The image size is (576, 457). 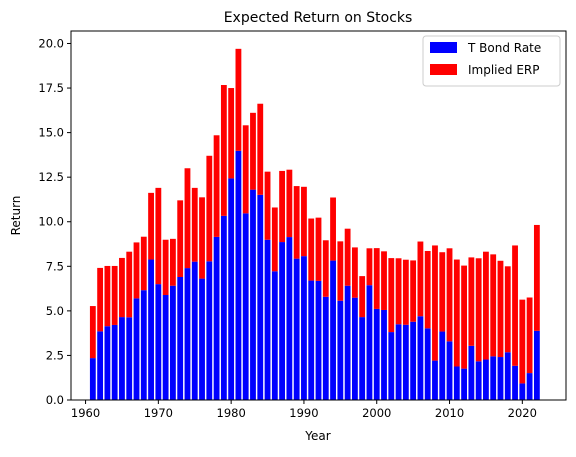 What do you see at coordinates (391, 295) in the screenshot?
I see `bar-implied-erp-2002` at bounding box center [391, 295].